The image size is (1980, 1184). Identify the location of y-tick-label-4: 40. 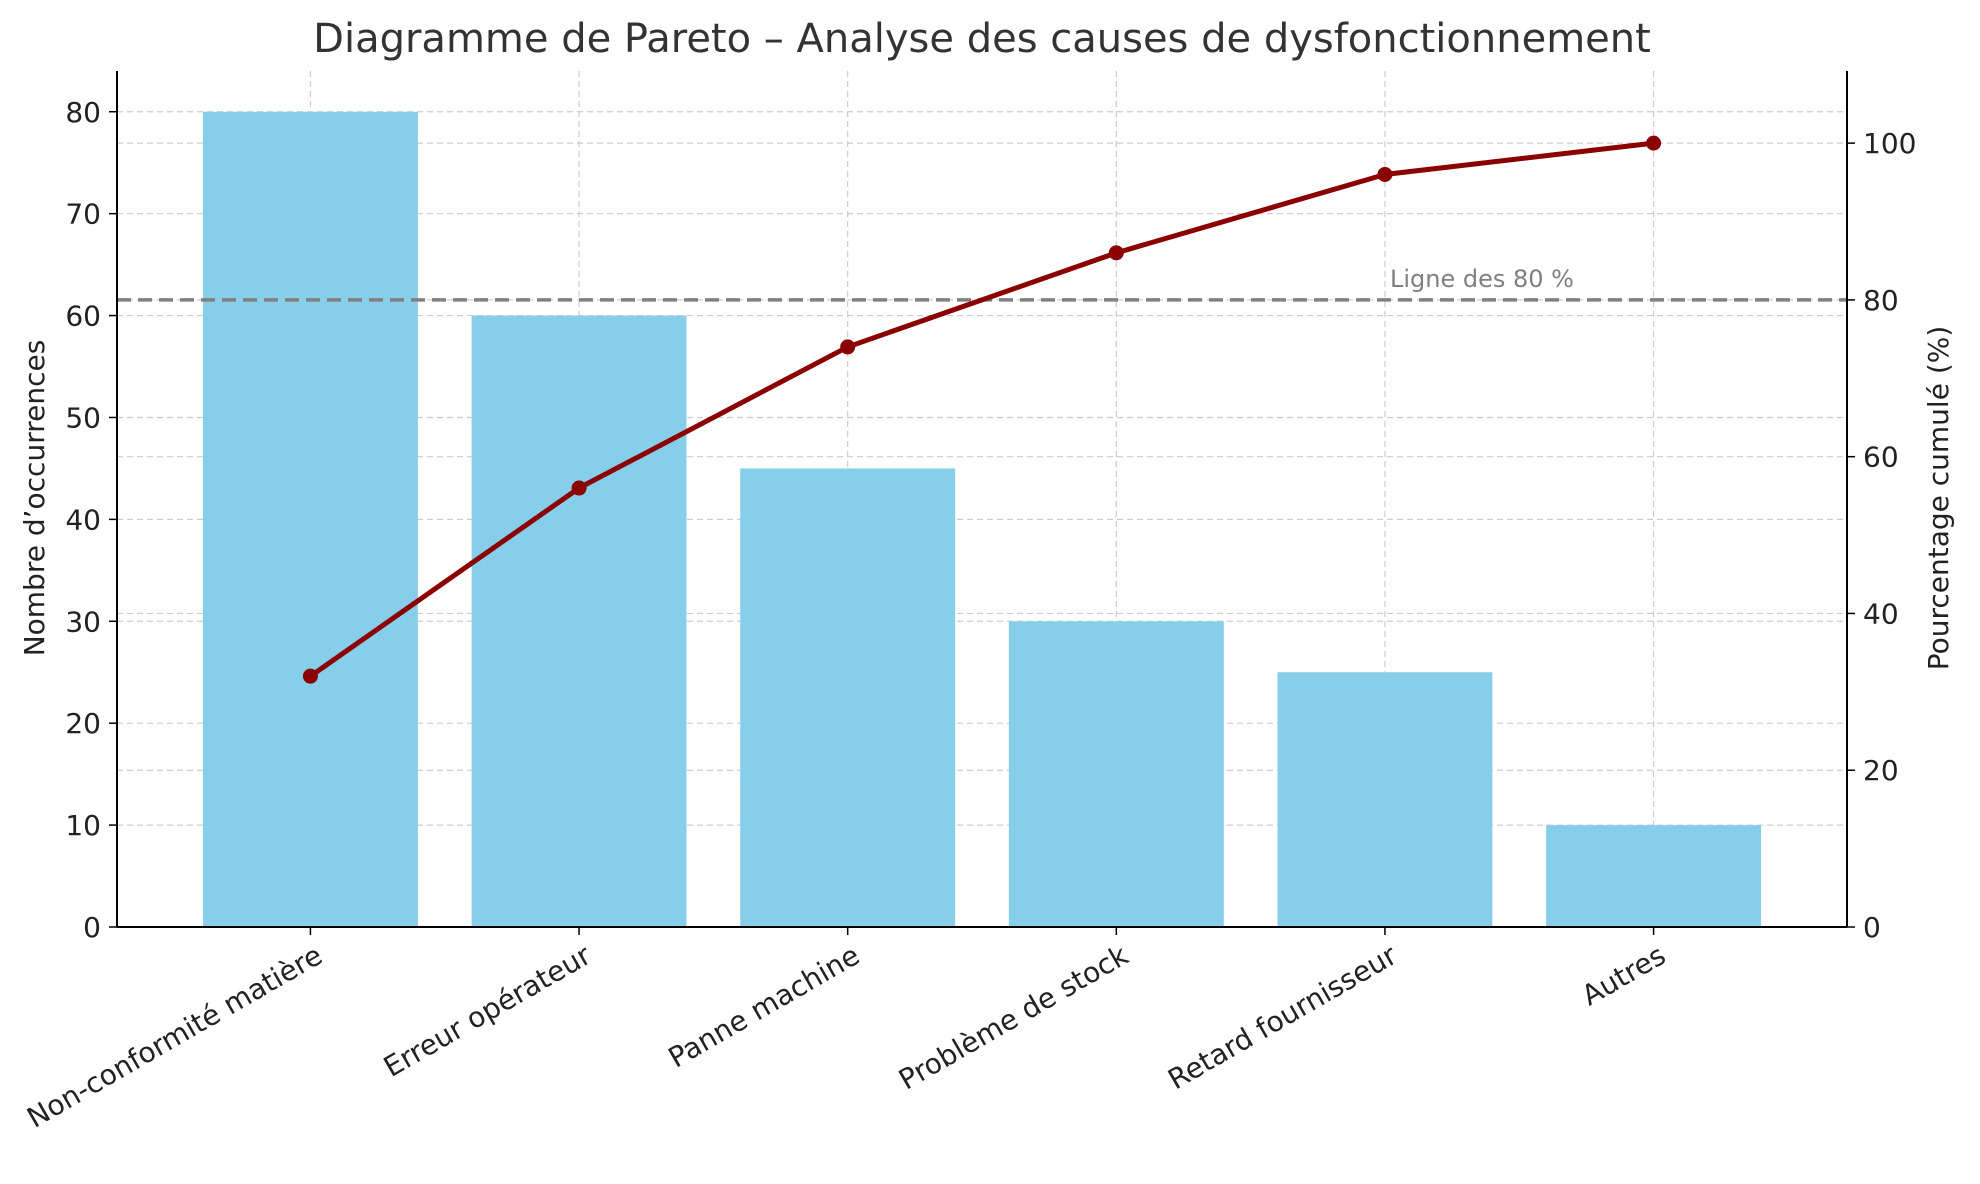
(83, 519).